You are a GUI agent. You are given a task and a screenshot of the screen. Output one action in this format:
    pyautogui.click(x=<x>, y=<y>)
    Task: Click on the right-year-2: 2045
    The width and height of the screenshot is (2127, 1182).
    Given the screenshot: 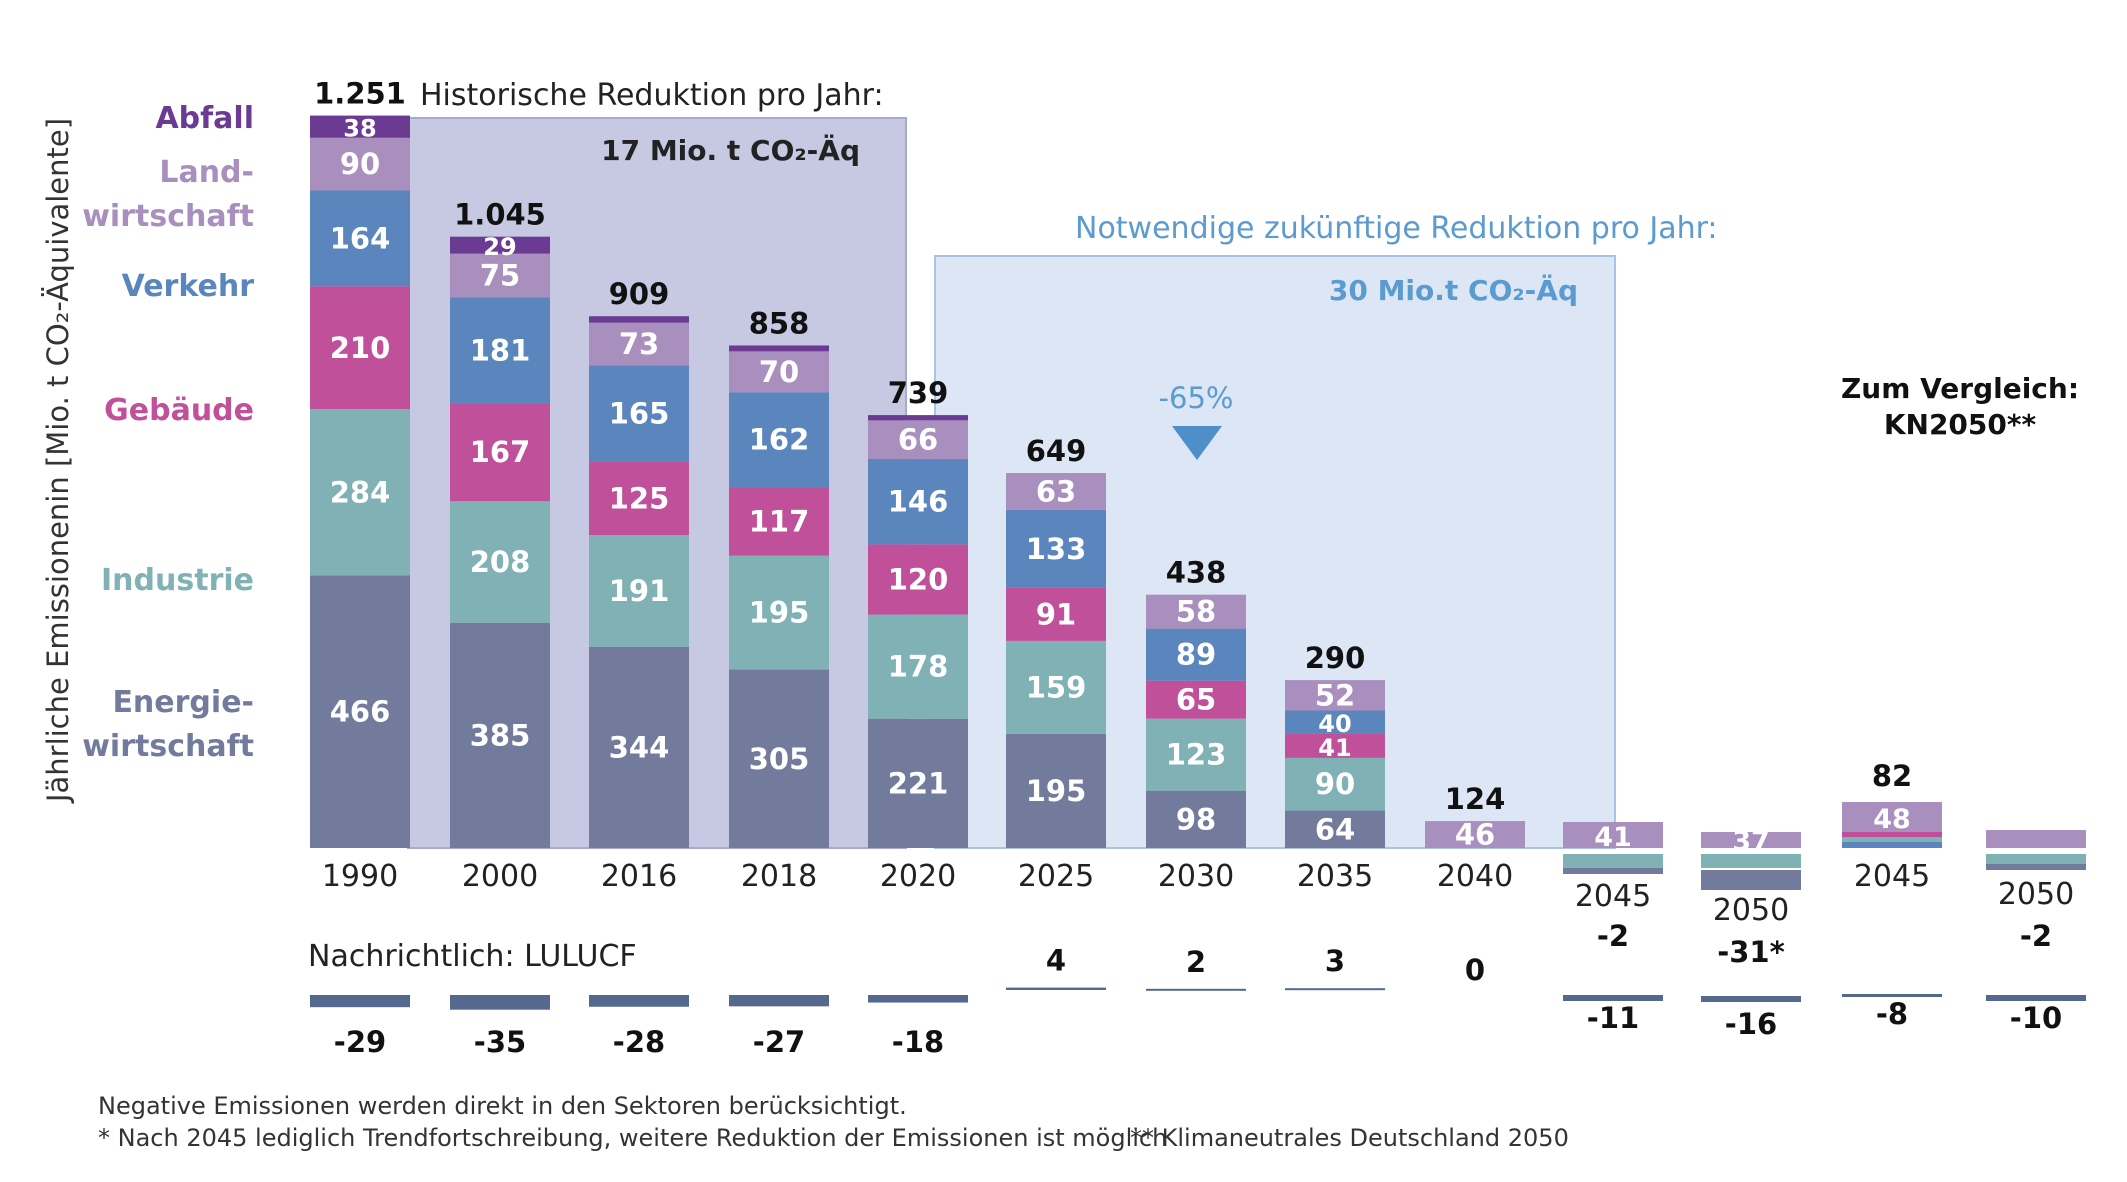 What is the action you would take?
    pyautogui.click(x=1892, y=876)
    